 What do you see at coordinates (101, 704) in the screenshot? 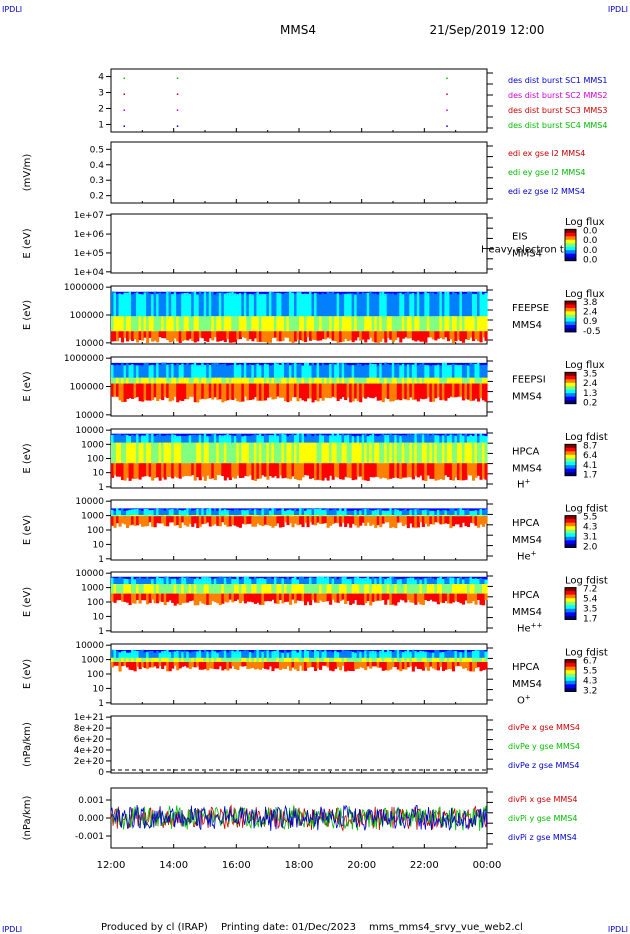
I see `y-tick-label: 1` at bounding box center [101, 704].